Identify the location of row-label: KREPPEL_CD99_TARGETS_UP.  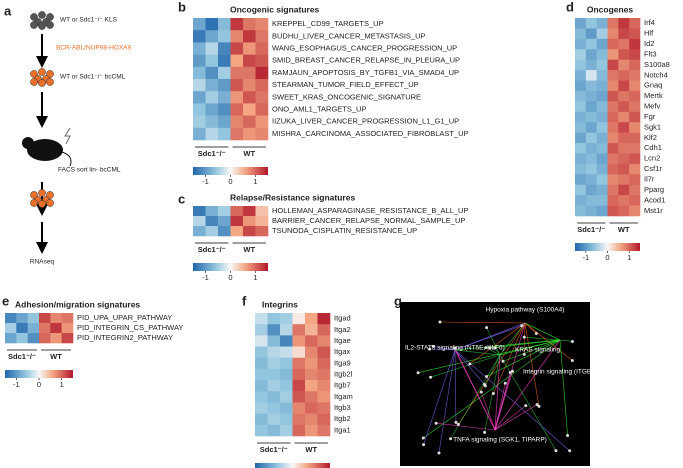
(328, 23).